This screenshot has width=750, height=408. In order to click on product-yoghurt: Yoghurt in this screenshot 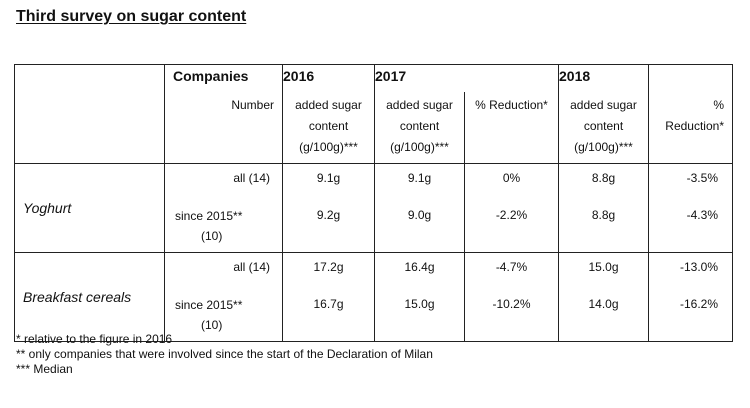, I will do `click(89, 208)`.